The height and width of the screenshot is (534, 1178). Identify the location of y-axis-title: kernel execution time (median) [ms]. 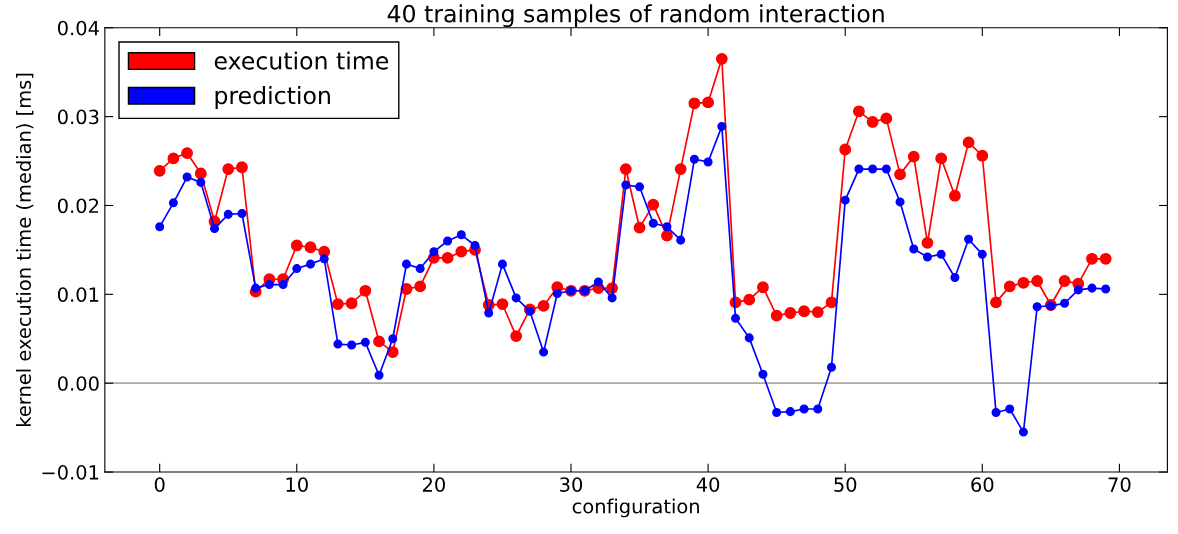
(25, 249).